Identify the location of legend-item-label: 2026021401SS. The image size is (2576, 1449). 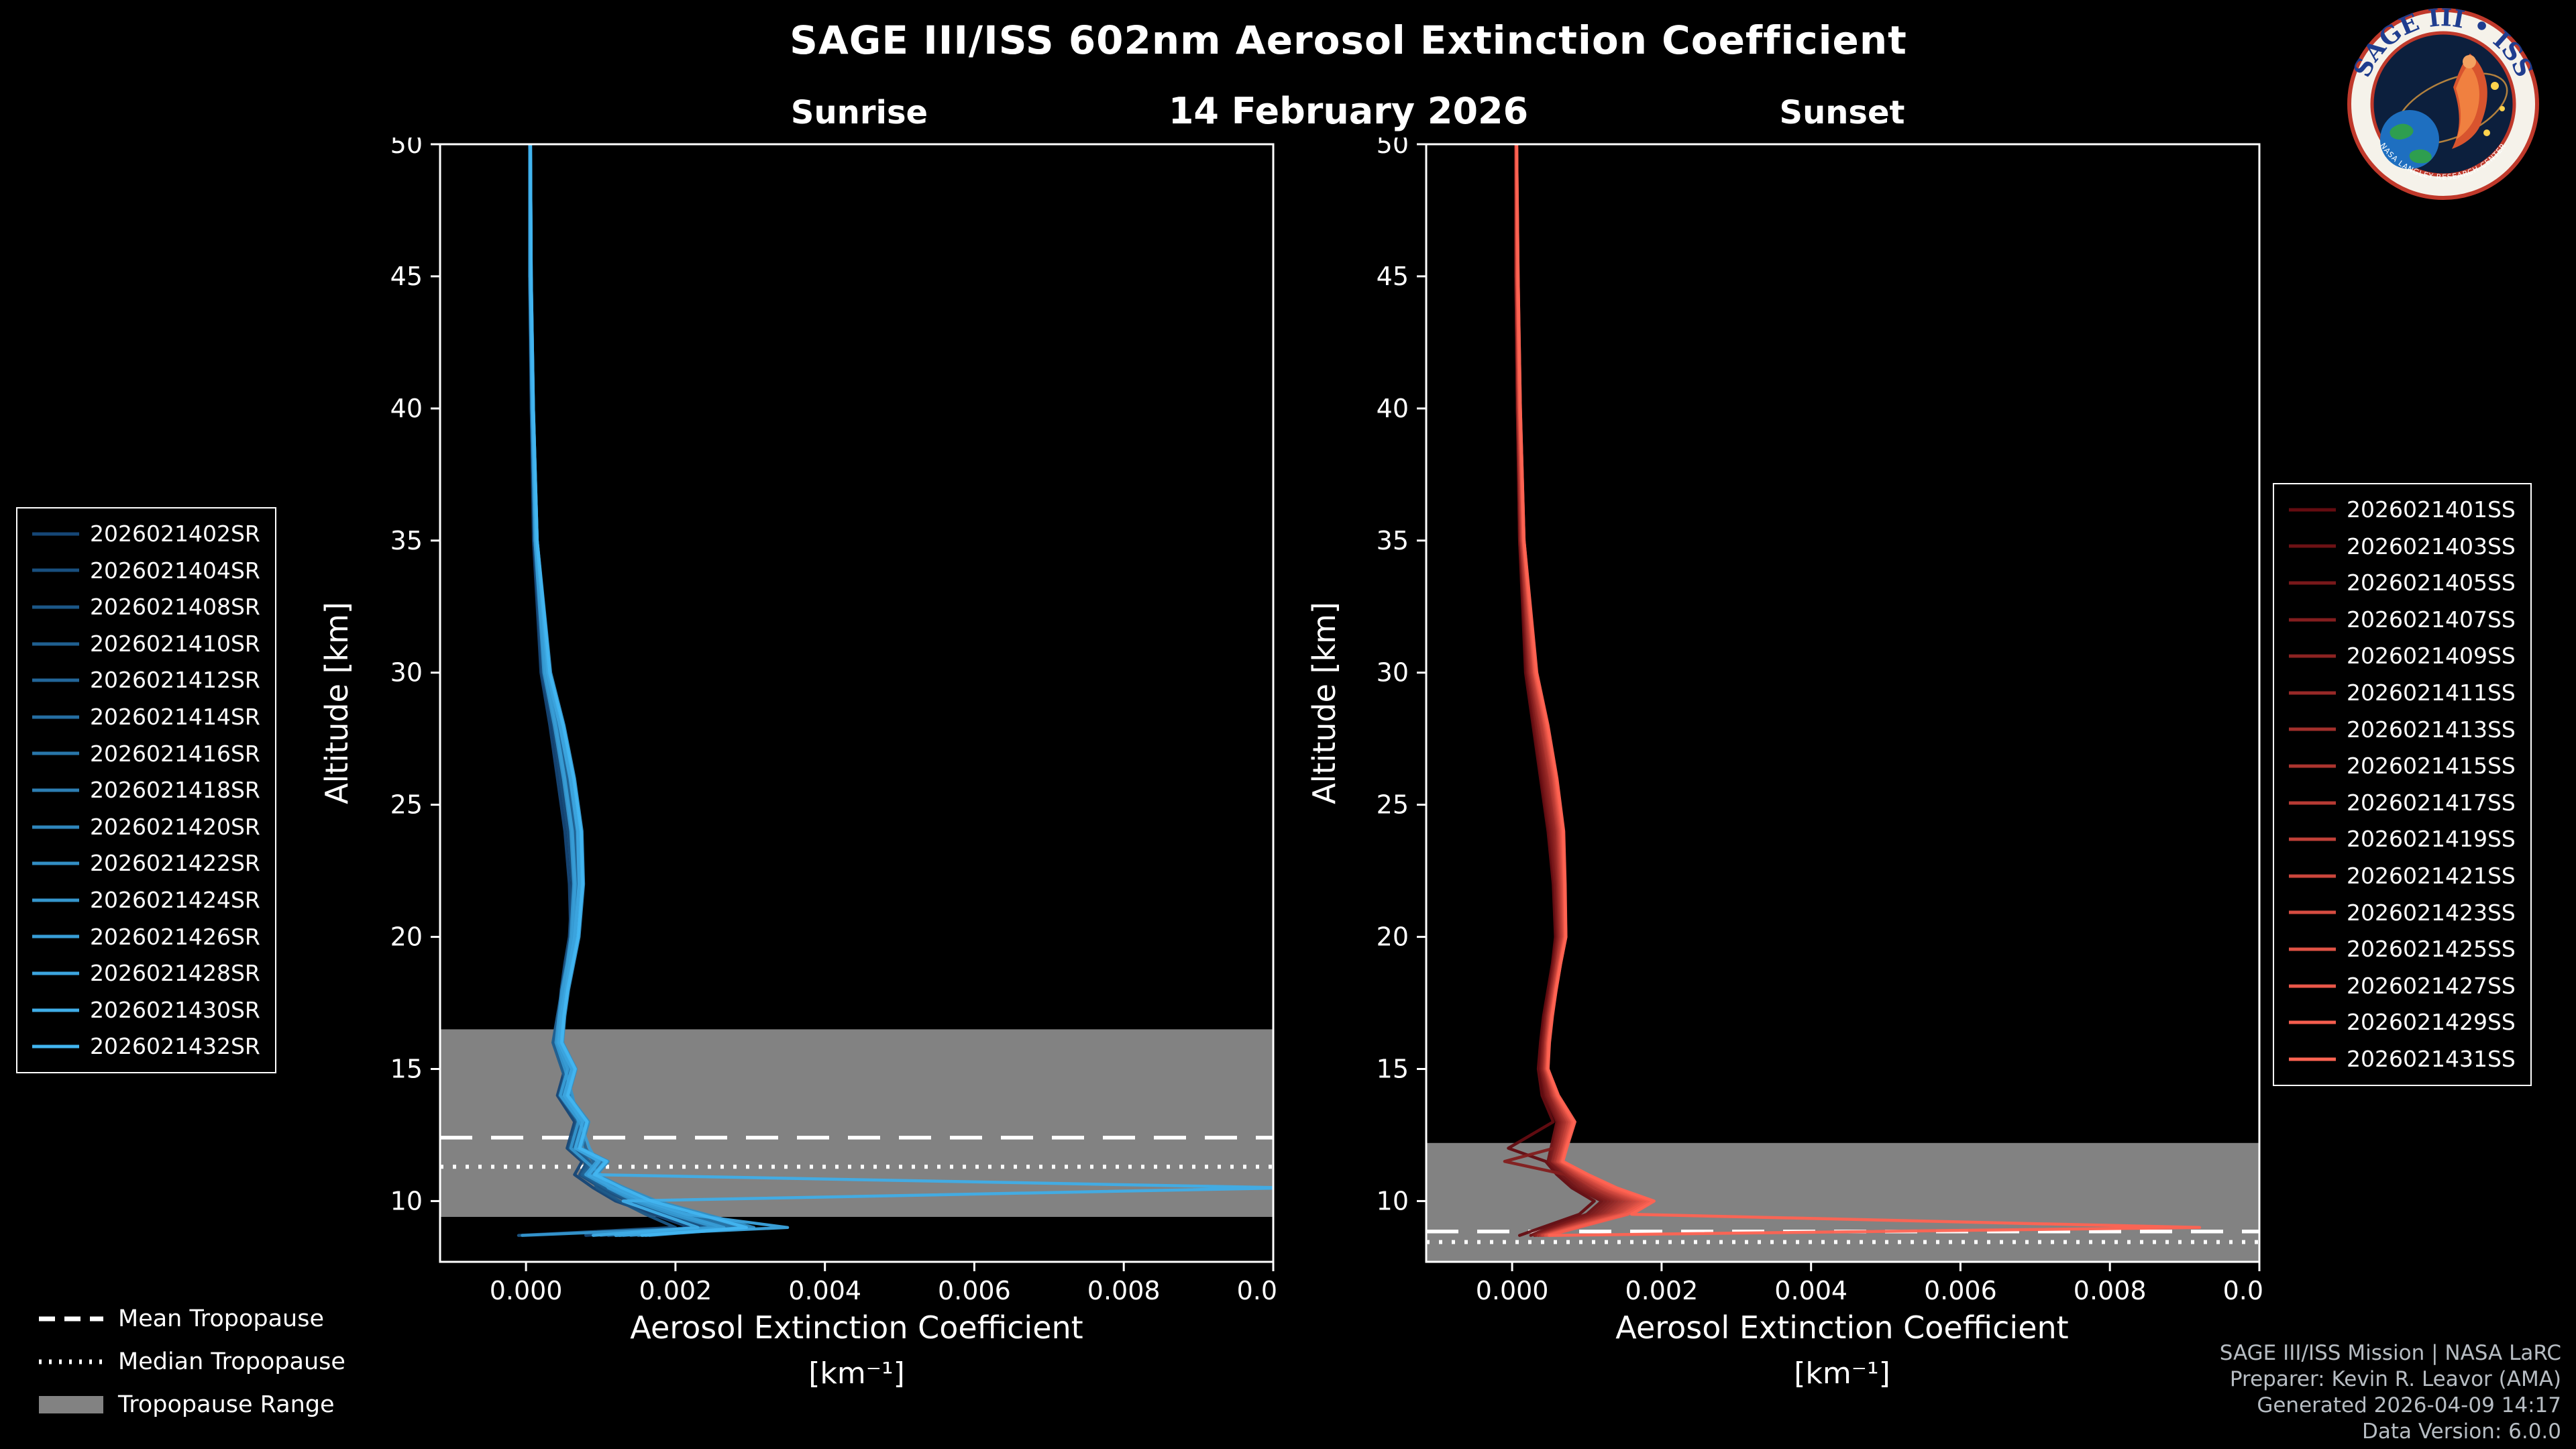
(2431, 509).